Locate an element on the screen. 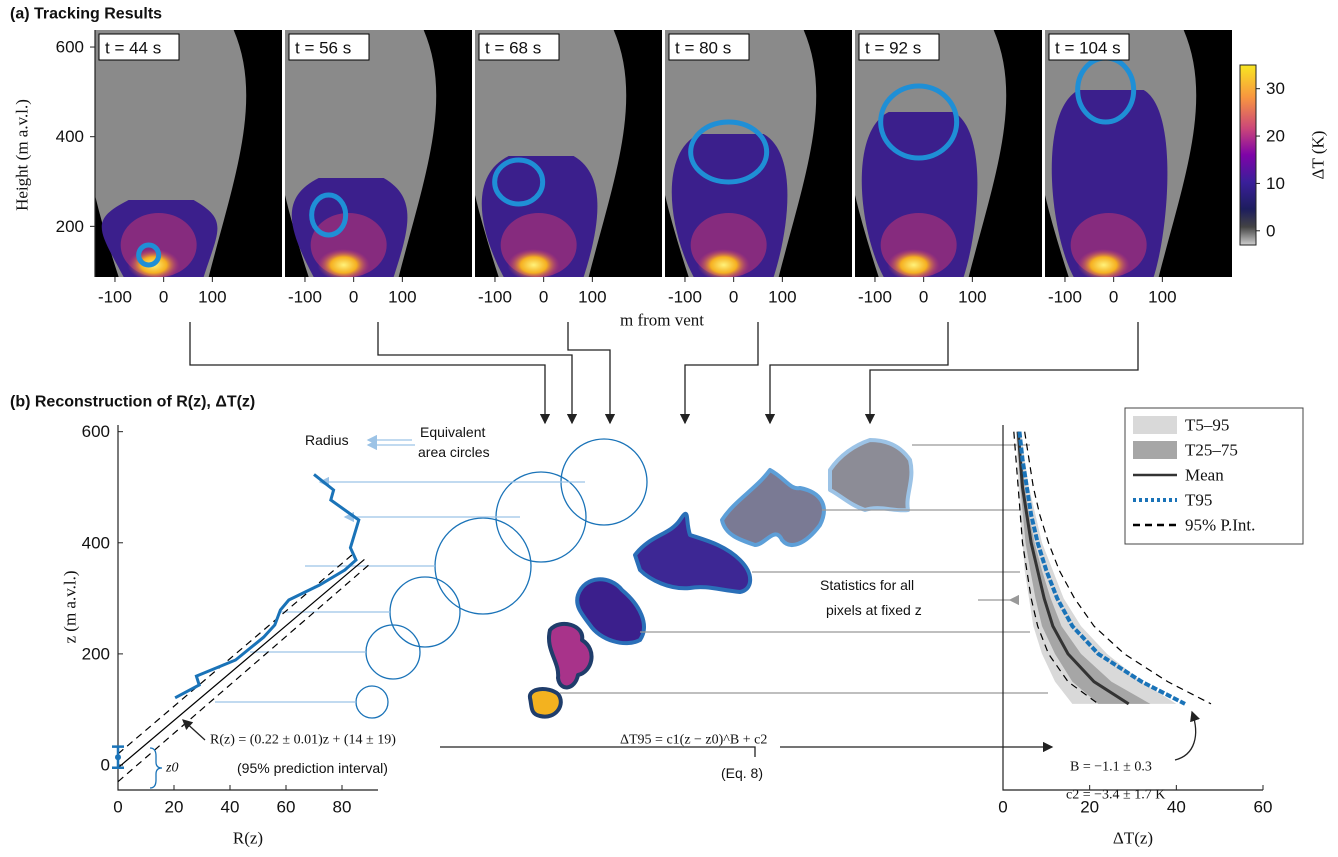  x-axis-label: m from vent is located at coordinates (662, 320).